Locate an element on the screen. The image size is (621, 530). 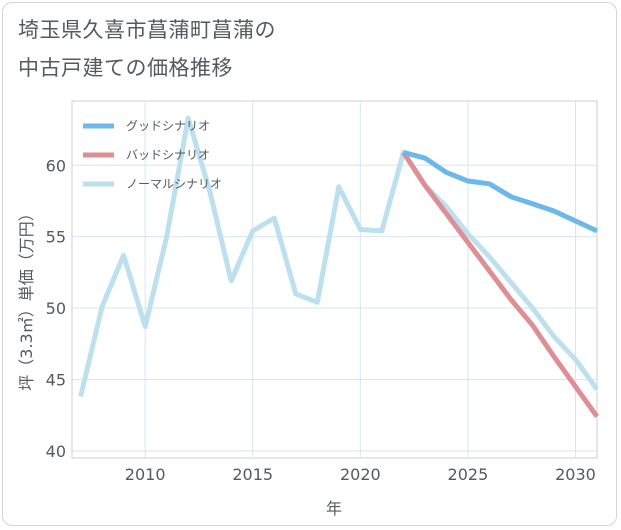
x-axis-label: 年 is located at coordinates (334, 508).